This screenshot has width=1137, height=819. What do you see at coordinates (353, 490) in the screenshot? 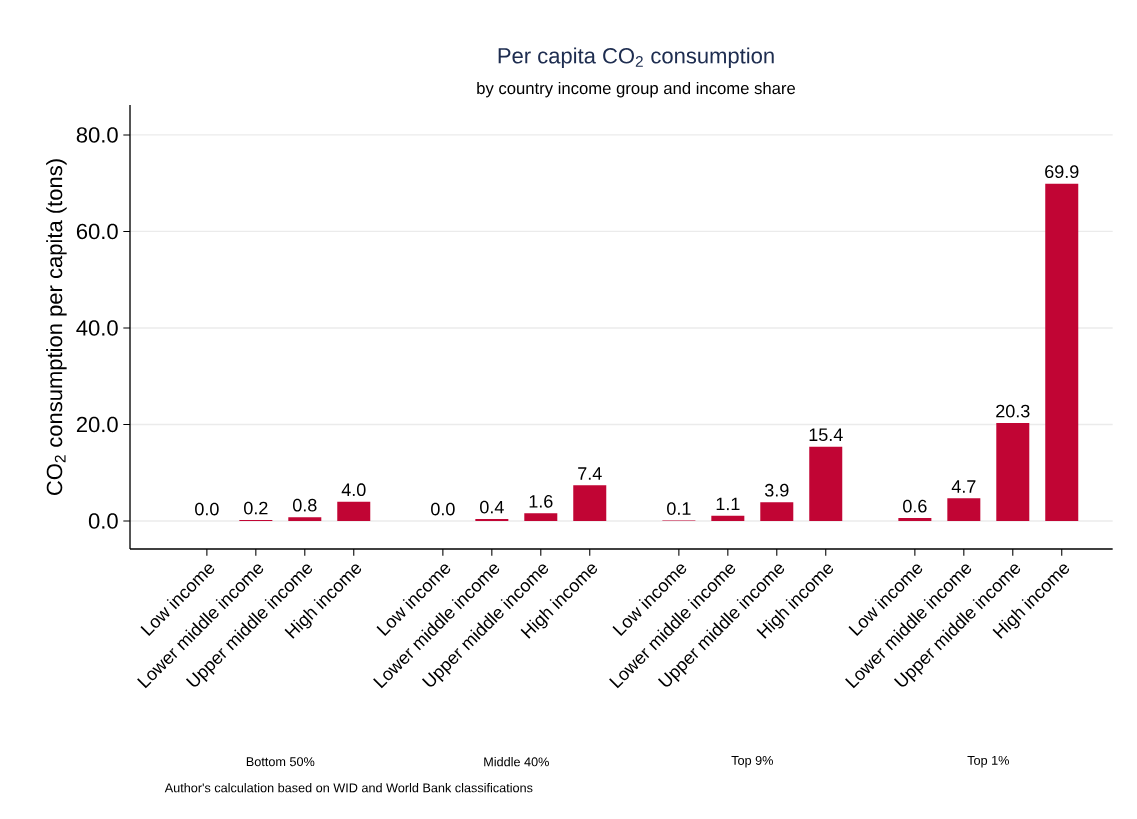
I see `data-label: 4.0` at bounding box center [353, 490].